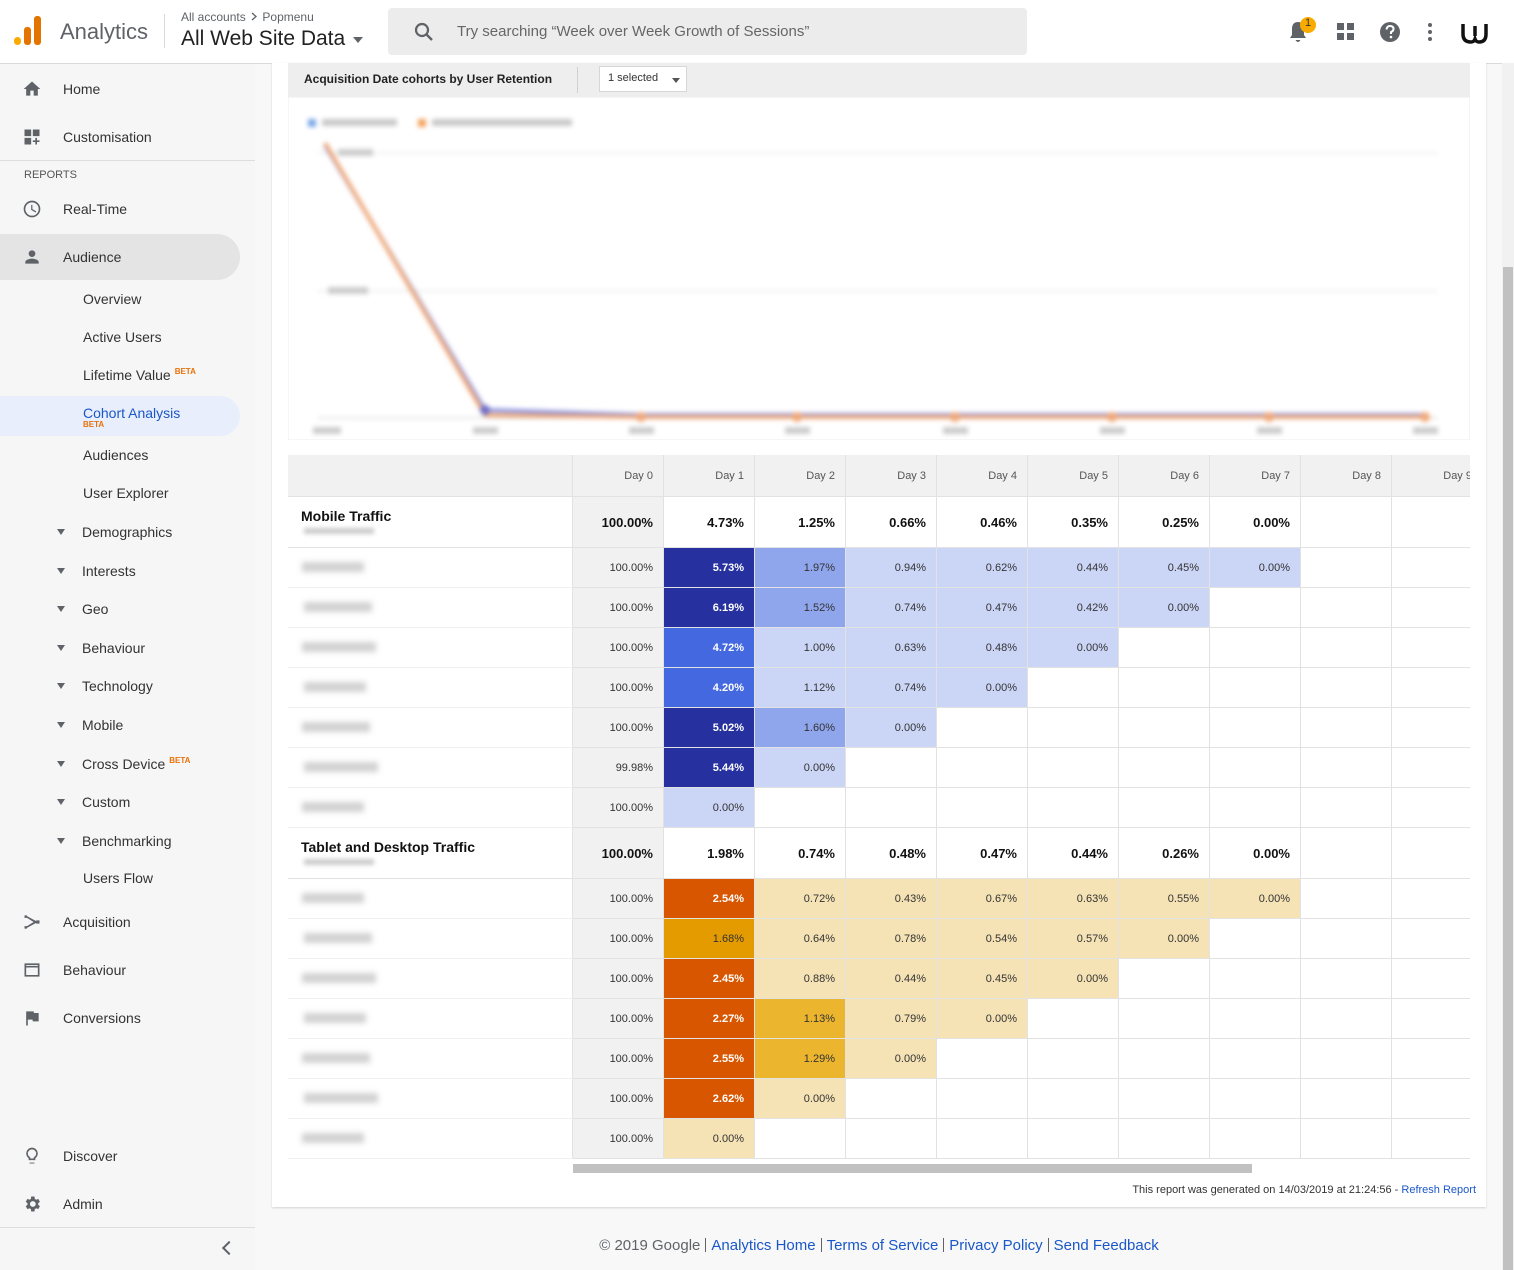  I want to click on nav-item: Conversions, so click(102, 1018).